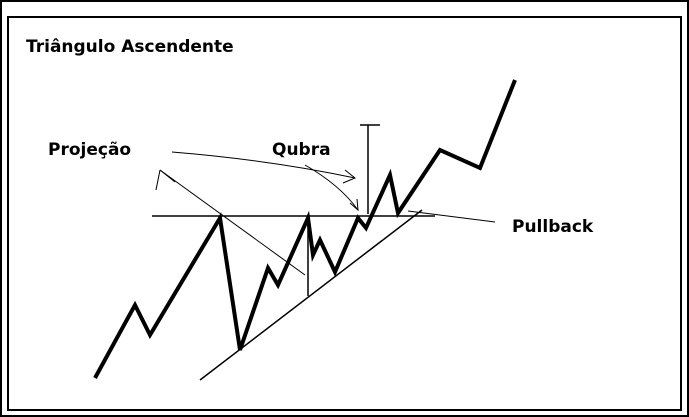 This screenshot has width=689, height=417. Describe the element at coordinates (553, 227) in the screenshot. I see `pullback-label: Pullback` at that location.